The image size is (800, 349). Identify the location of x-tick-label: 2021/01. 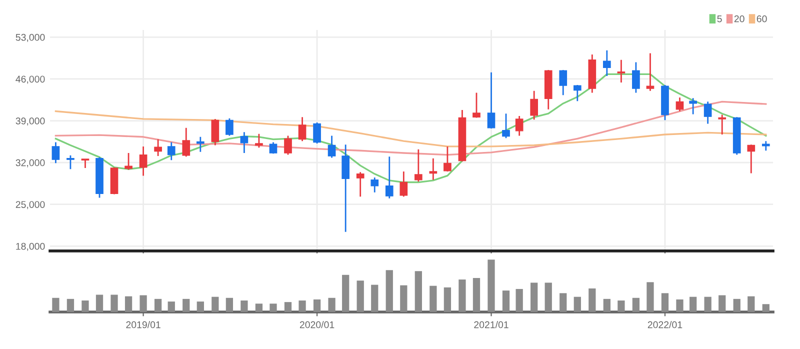
(491, 324).